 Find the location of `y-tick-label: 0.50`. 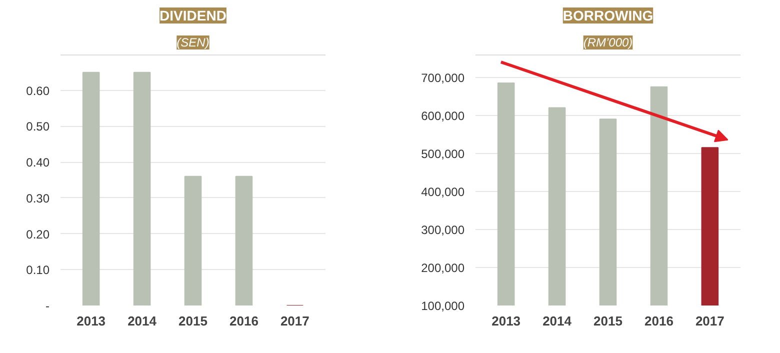

y-tick-label: 0.50 is located at coordinates (38, 127).